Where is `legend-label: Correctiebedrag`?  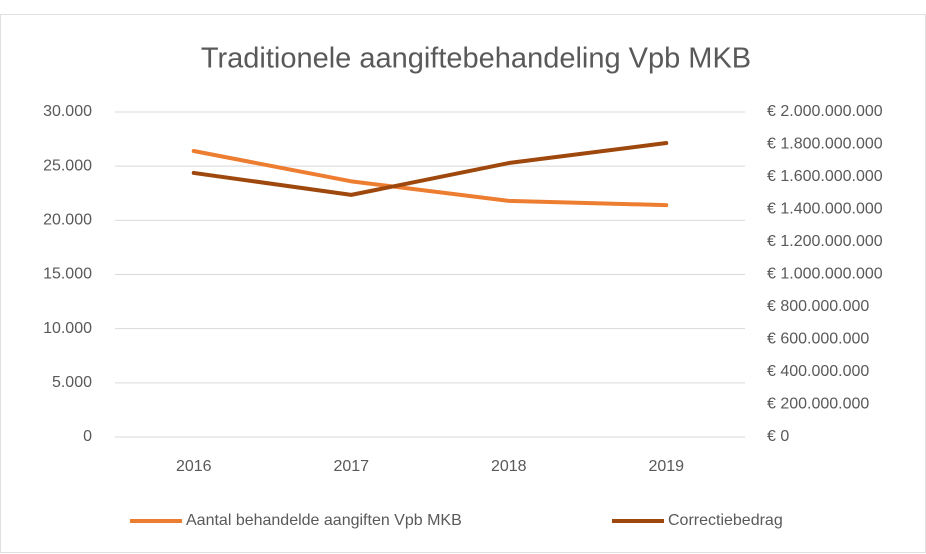 legend-label: Correctiebedrag is located at coordinates (725, 520).